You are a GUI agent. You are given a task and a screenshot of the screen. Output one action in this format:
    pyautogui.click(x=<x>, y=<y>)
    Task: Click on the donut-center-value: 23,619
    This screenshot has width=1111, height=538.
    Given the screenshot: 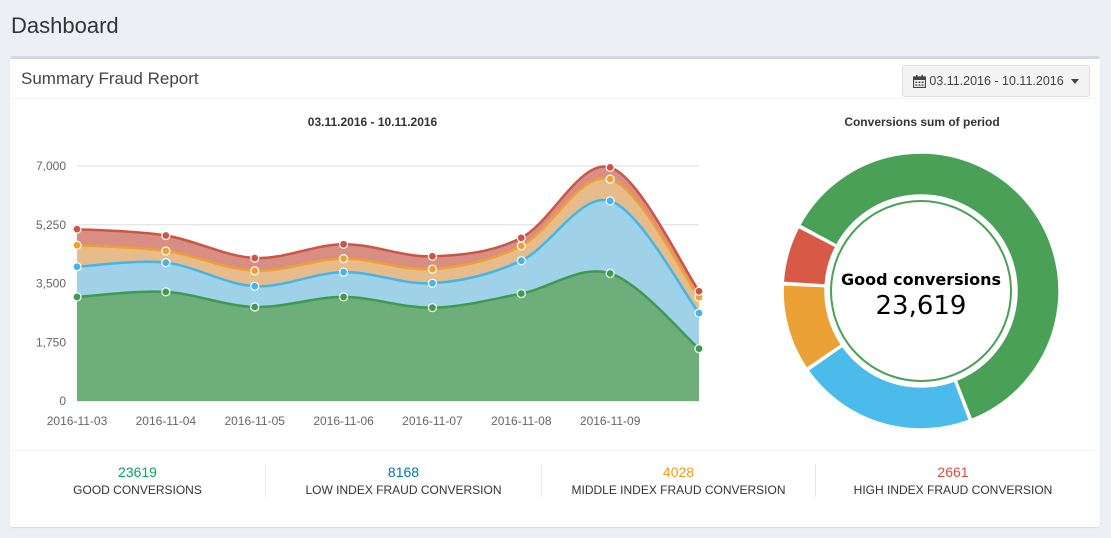 What is the action you would take?
    pyautogui.click(x=921, y=306)
    